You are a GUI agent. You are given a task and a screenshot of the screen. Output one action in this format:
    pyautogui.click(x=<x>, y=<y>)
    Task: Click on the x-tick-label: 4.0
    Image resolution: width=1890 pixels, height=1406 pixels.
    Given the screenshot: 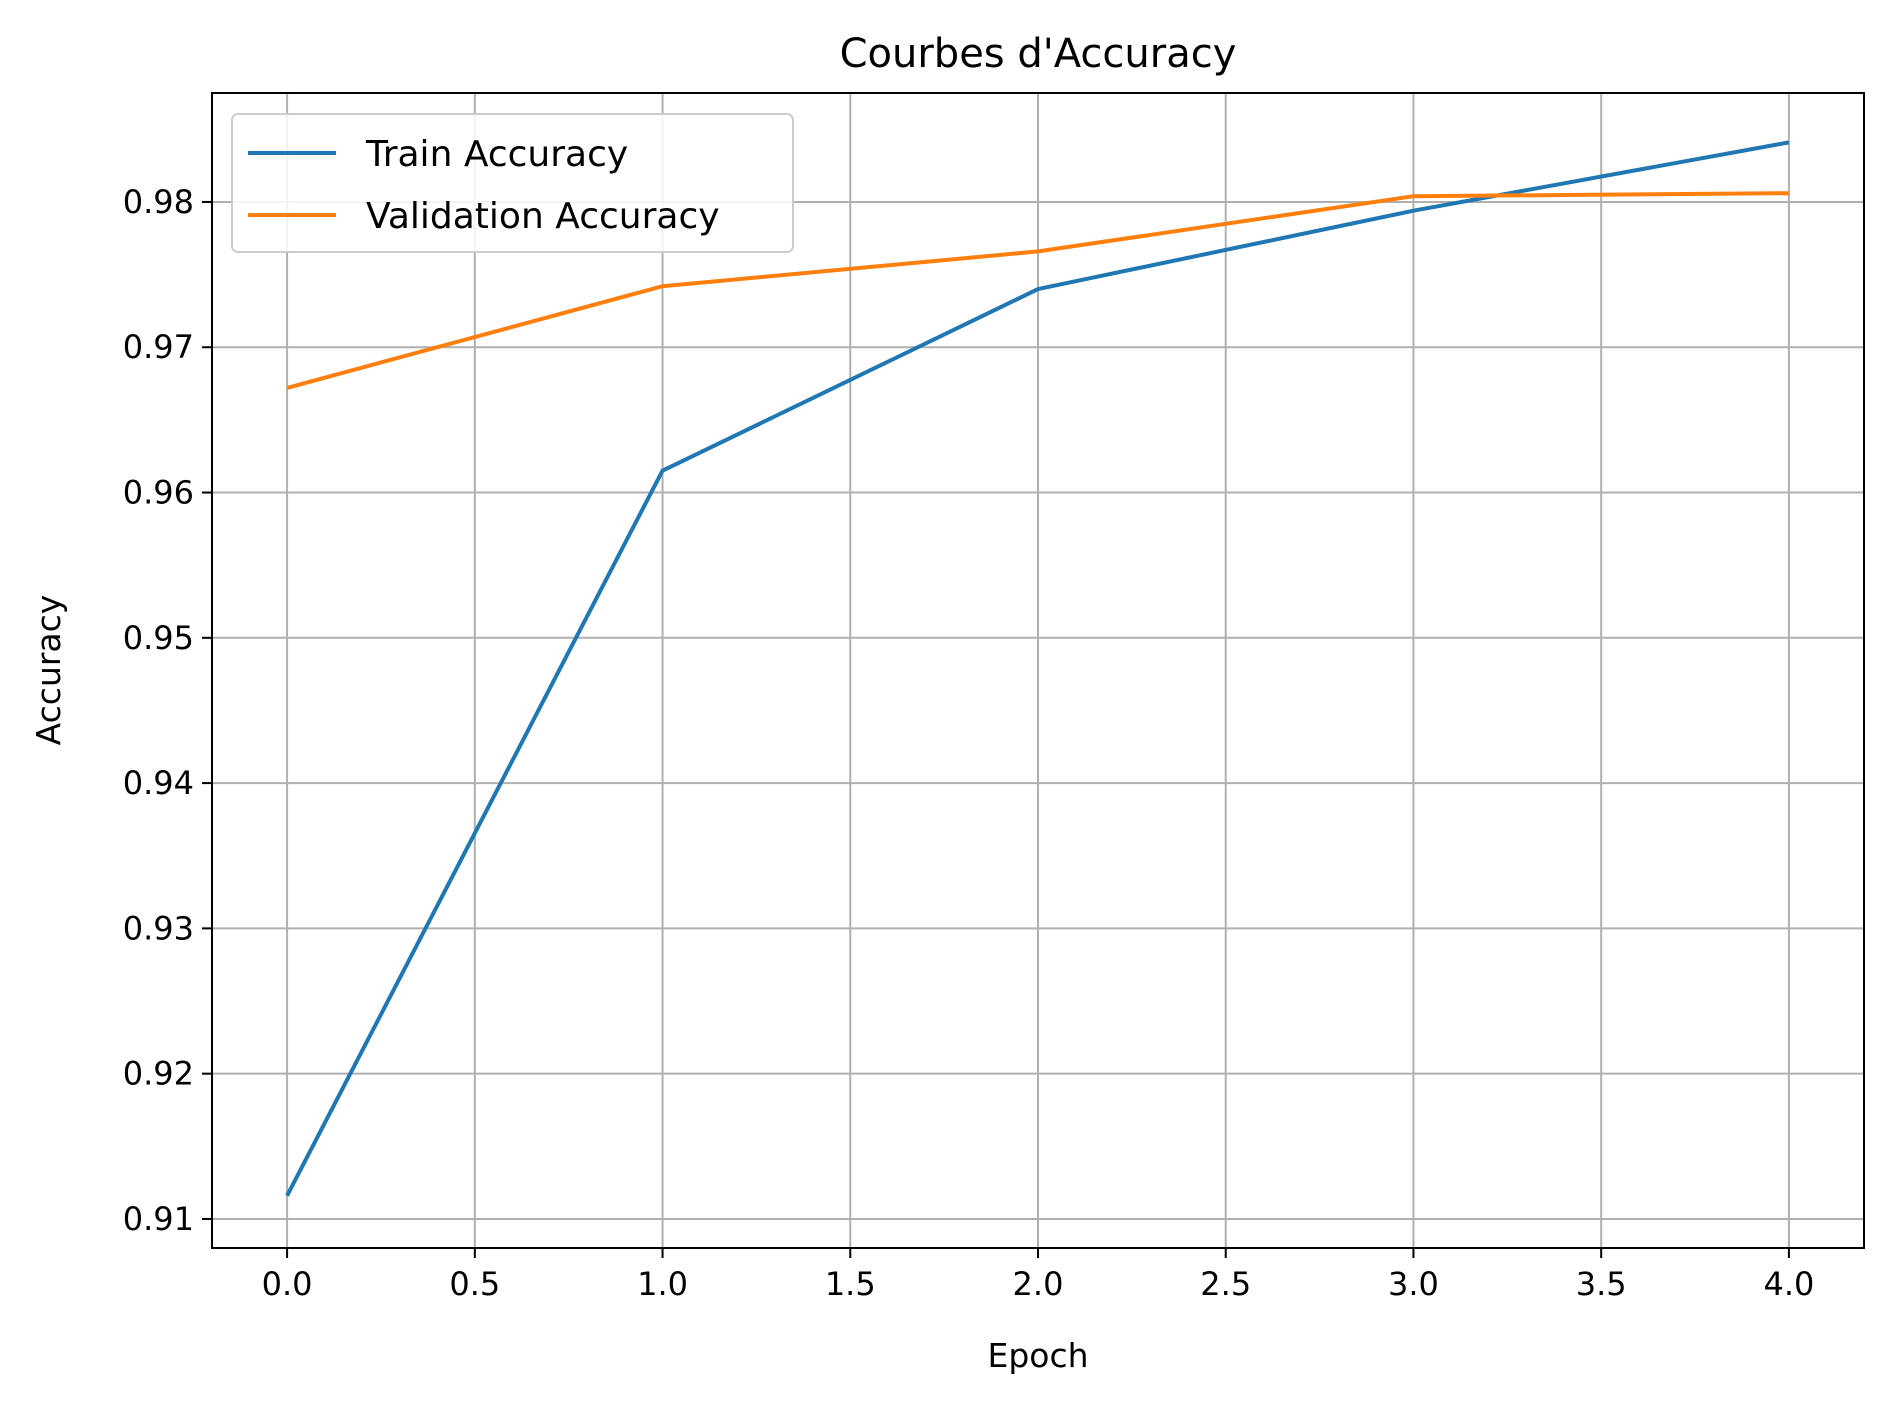 What is the action you would take?
    pyautogui.click(x=1788, y=1284)
    